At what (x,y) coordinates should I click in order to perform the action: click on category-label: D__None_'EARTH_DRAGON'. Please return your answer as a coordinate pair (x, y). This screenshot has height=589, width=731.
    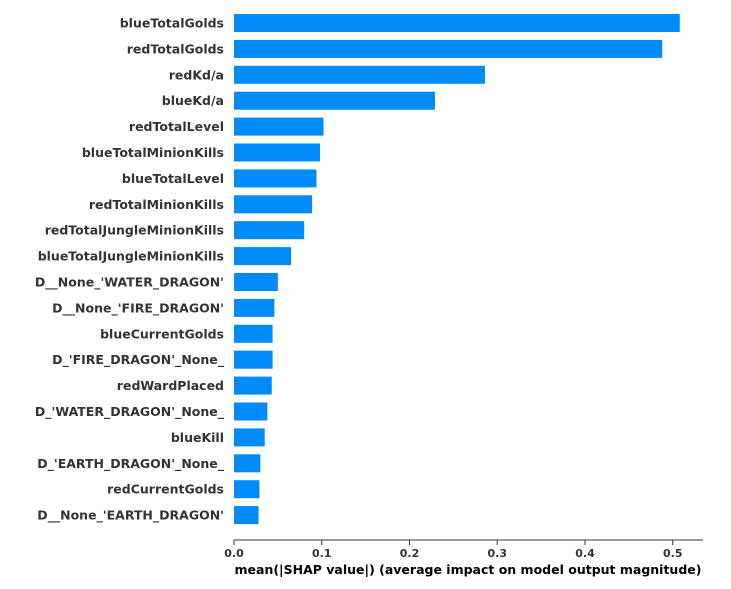
    Looking at the image, I should click on (130, 516).